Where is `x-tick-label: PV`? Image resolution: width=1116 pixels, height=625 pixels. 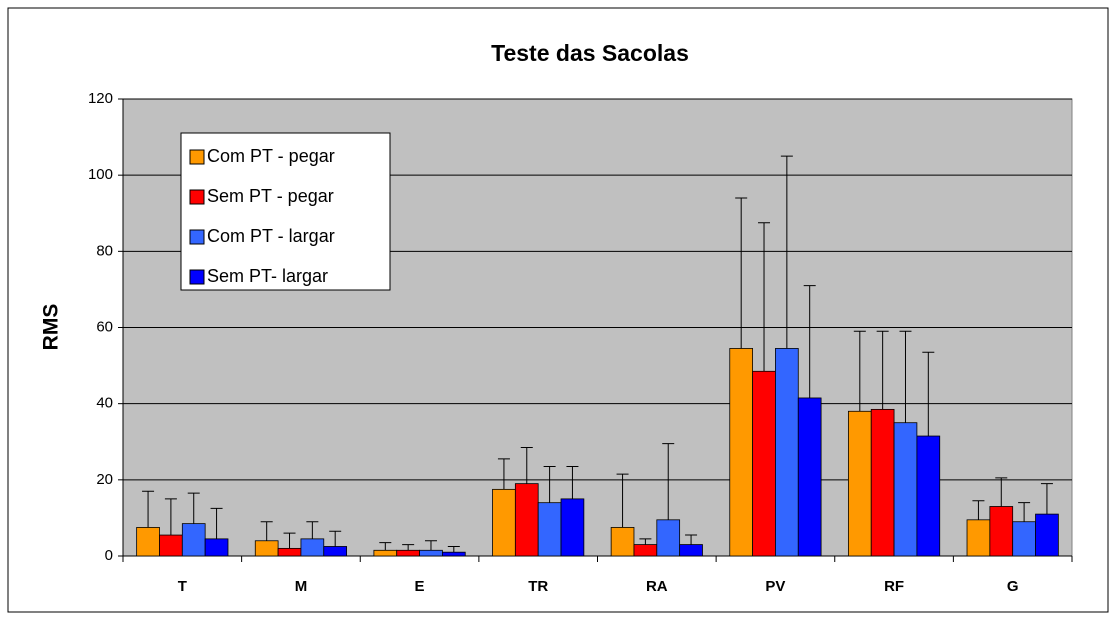
x-tick-label: PV is located at coordinates (775, 586).